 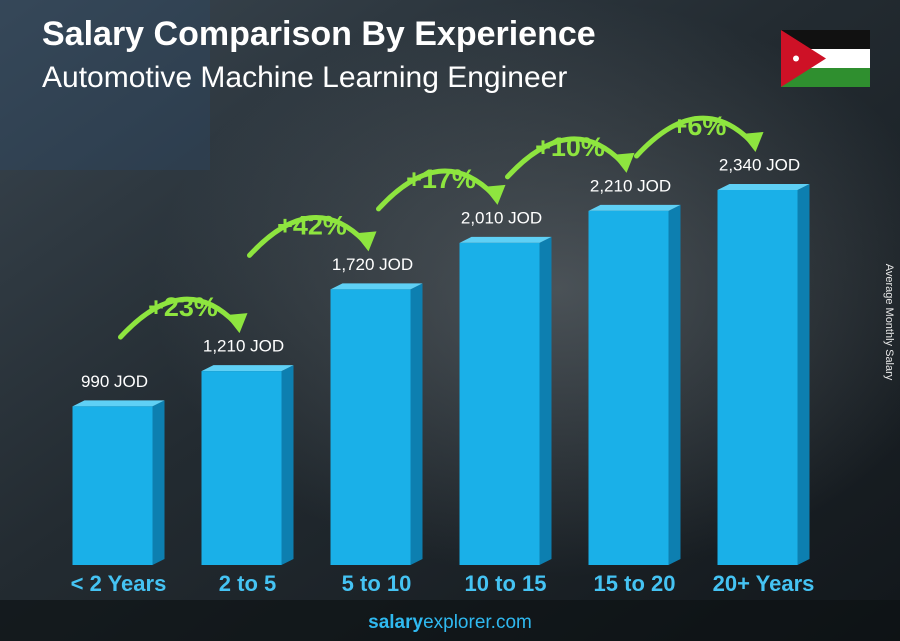 I want to click on x-tick-label: 5 to 10, so click(x=377, y=583).